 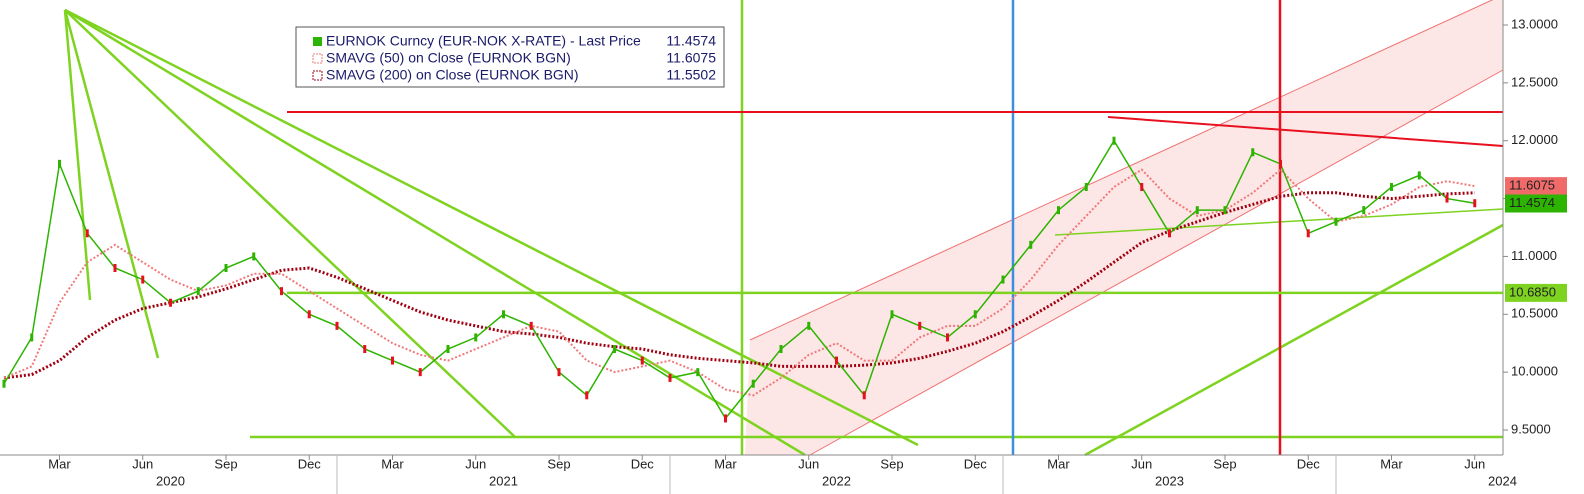 What do you see at coordinates (836, 480) in the screenshot?
I see `year-label: 2022` at bounding box center [836, 480].